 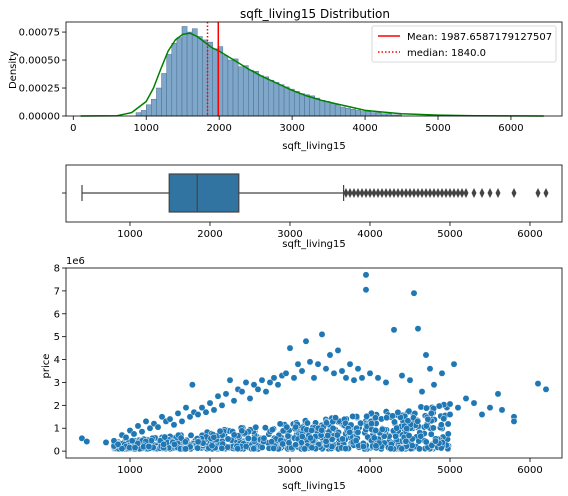 I want to click on histogram-xtick-label: 3000, so click(x=291, y=128).